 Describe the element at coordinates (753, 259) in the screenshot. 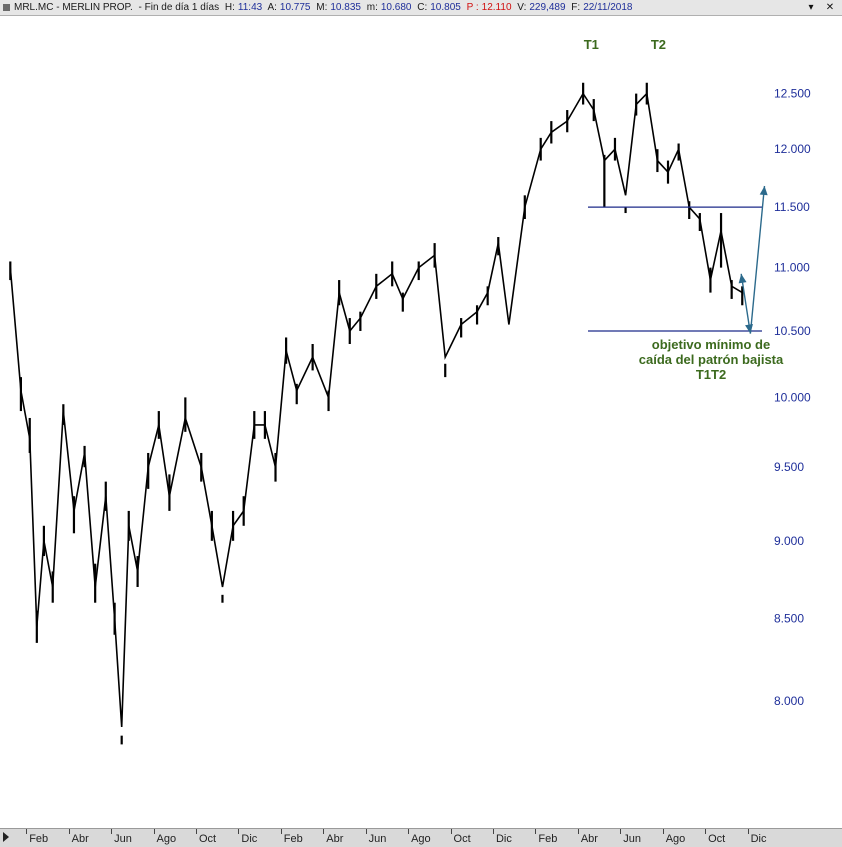

I see `projection-path` at that location.